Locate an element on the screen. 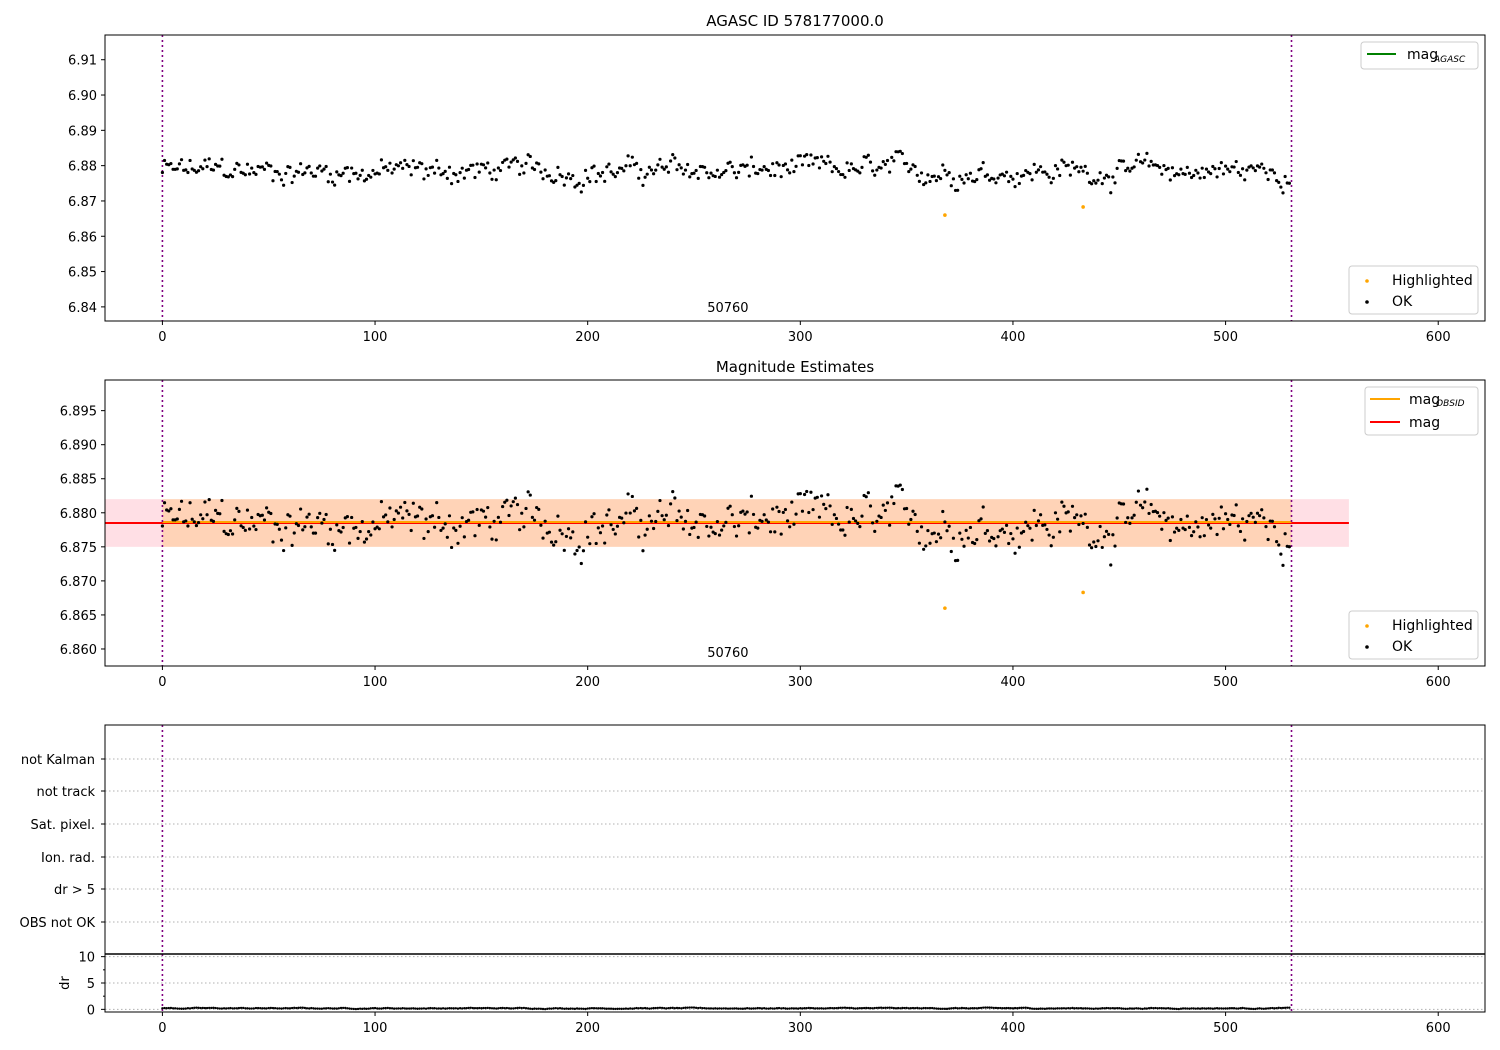 Image resolution: width=1500 pixels, height=1050 pixels. flag-label: not track is located at coordinates (65, 792).